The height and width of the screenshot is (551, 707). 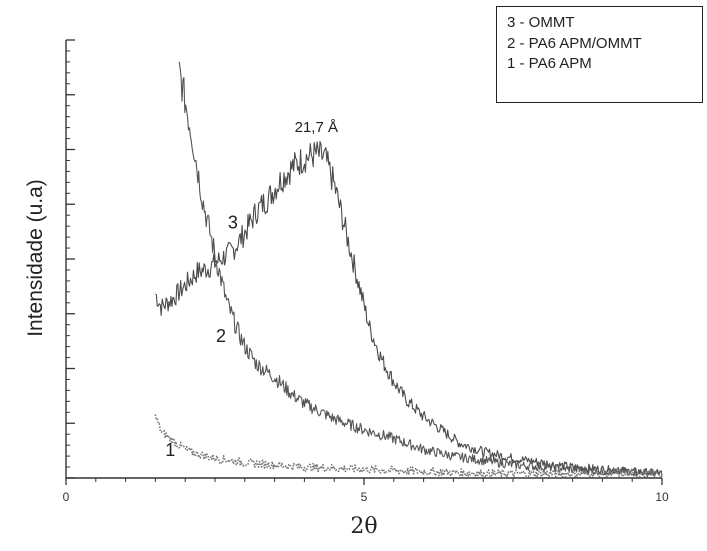 I want to click on legend-item-ommt: 3 - OMMT, so click(x=541, y=22).